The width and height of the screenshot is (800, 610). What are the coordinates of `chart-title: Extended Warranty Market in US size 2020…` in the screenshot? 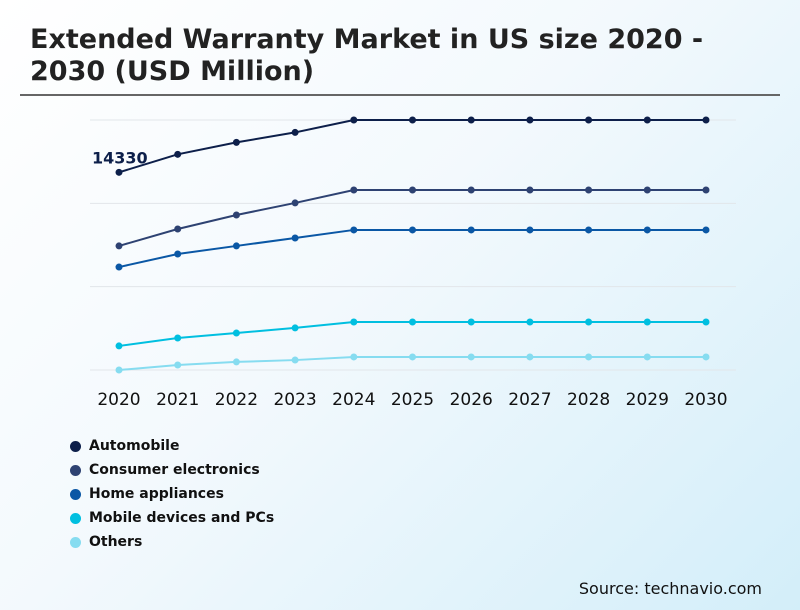 It's located at (367, 55).